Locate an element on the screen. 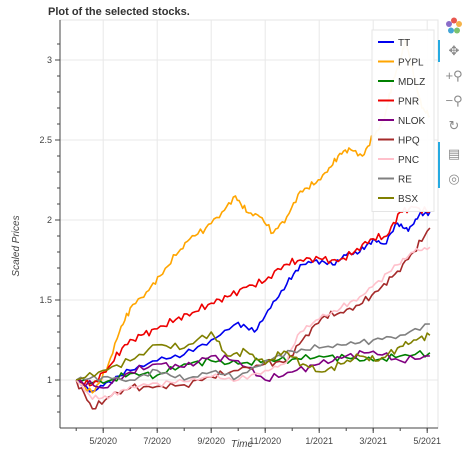 This screenshot has height=457, width=474. y-tick-label: 2.5 is located at coordinates (45, 140).